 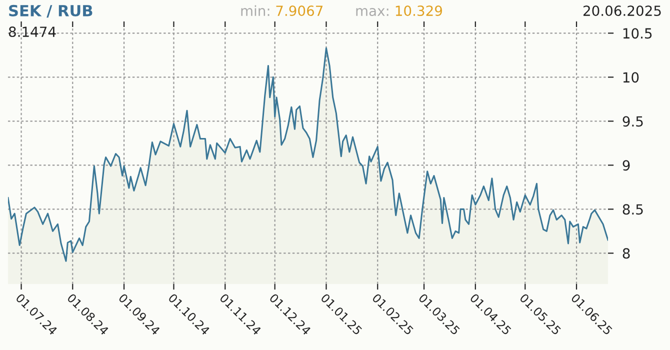 What do you see at coordinates (399, 11) in the screenshot?
I see `text: max: 10.329` at bounding box center [399, 11].